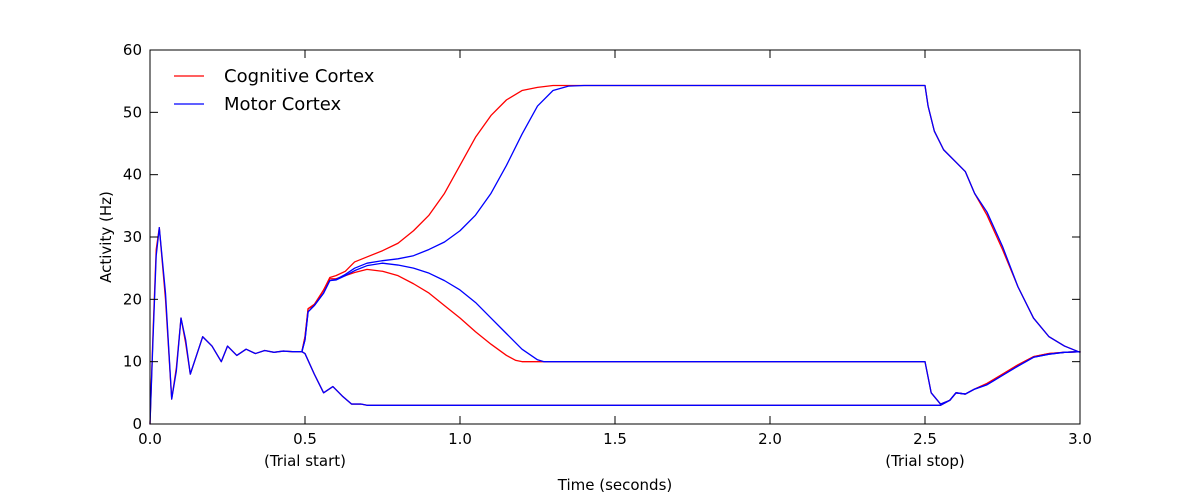 The height and width of the screenshot is (500, 1200). Describe the element at coordinates (132, 112) in the screenshot. I see `y-tick-label: 50` at that location.